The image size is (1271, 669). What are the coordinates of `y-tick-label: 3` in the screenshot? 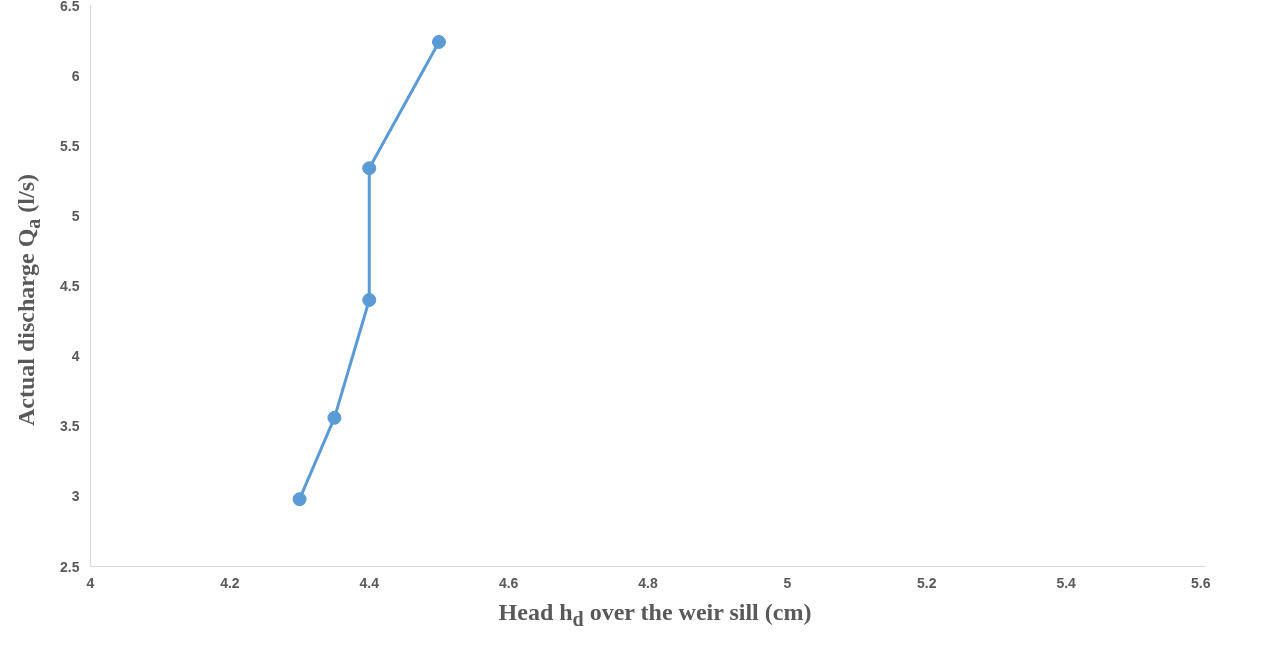 It's located at (75, 496).